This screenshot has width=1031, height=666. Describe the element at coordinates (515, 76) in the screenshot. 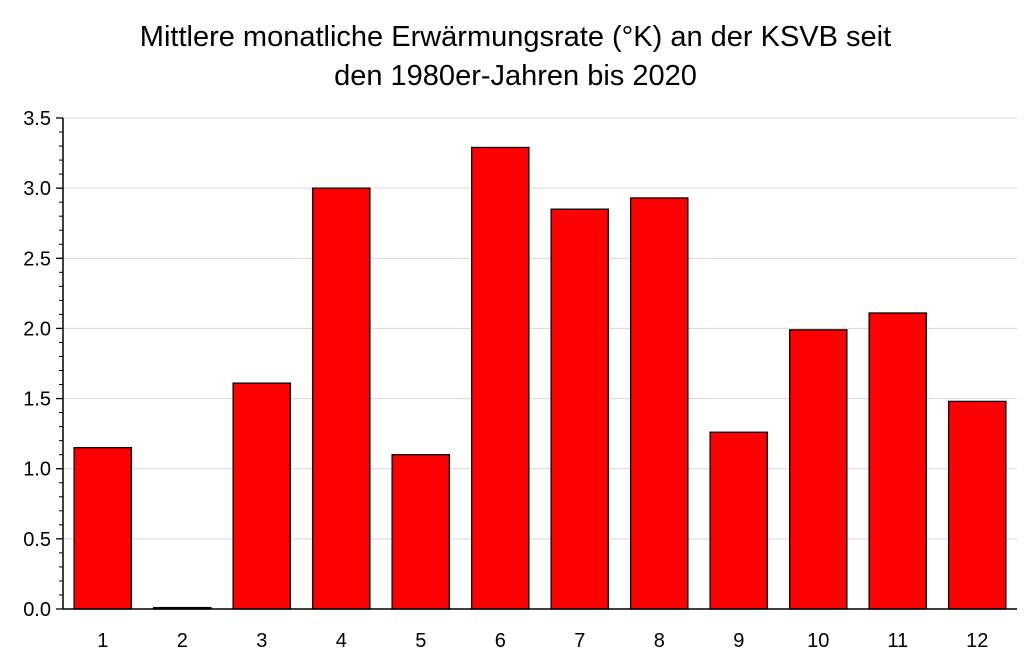

I see `chart-title-line-2: den 1980er-Jahren bis 2020` at that location.